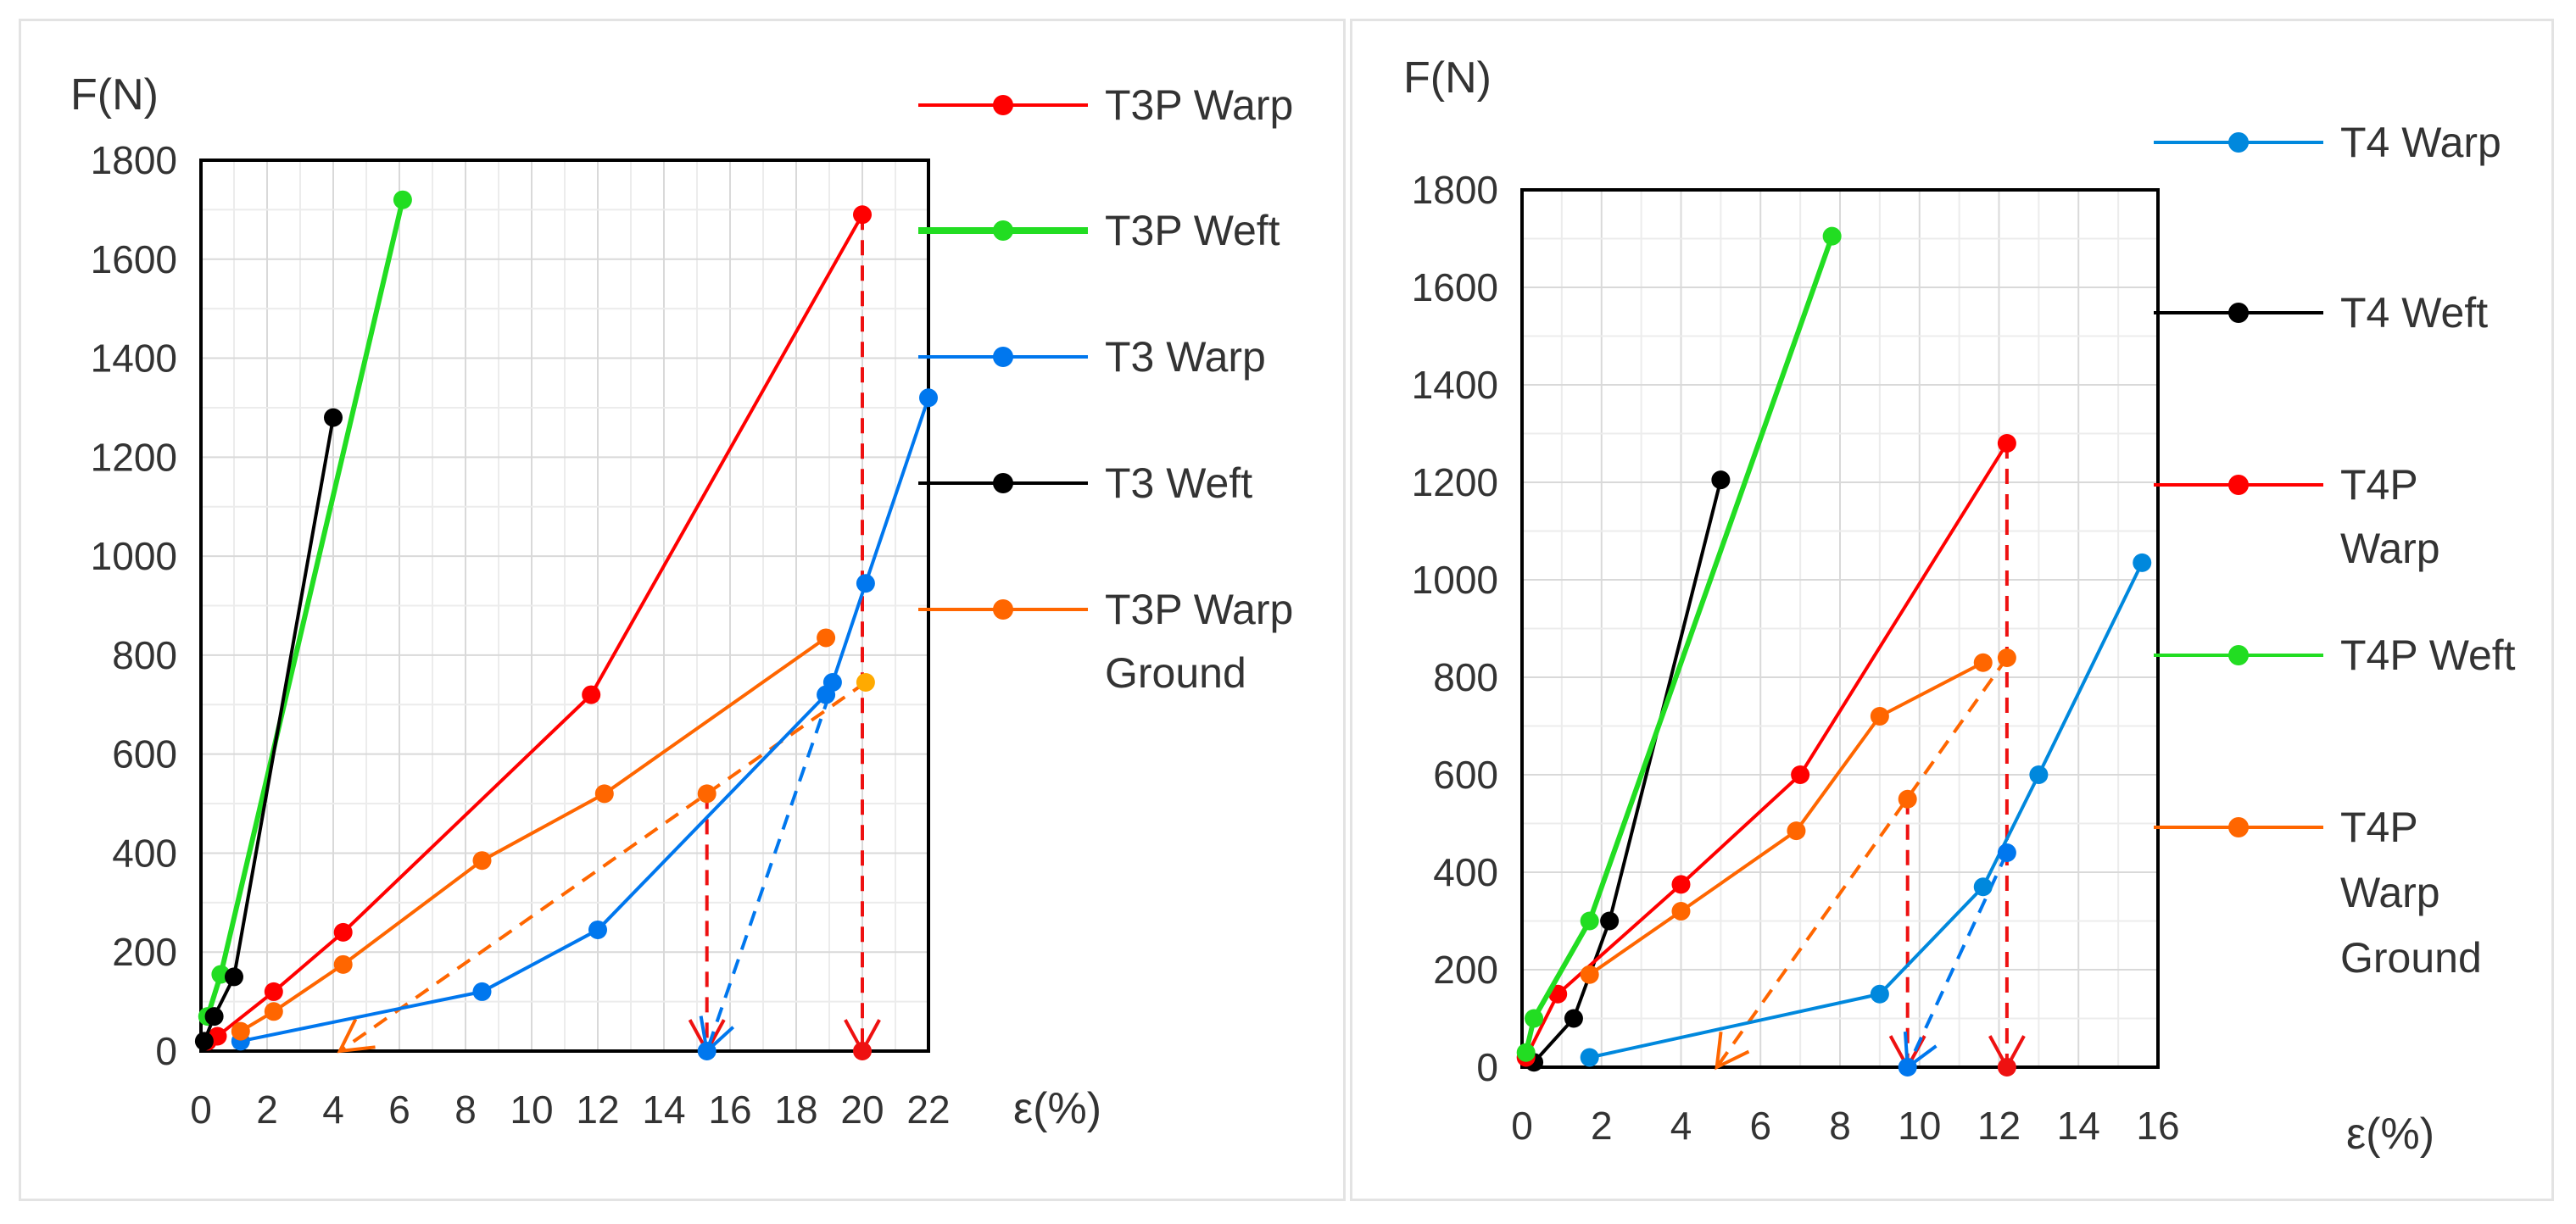 The height and width of the screenshot is (1224, 2576). Describe the element at coordinates (2390, 548) in the screenshot. I see `right-legend-label-t4p-warp: Warp` at that location.